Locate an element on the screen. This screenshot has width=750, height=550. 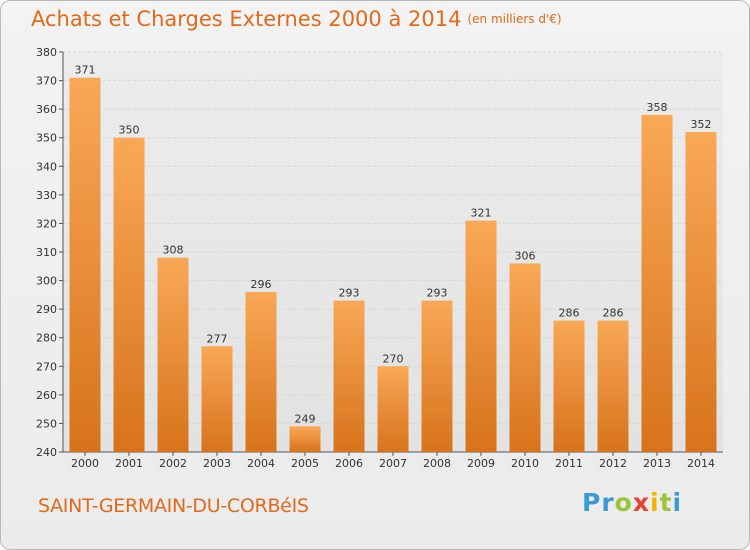
y-tick-label: 340 is located at coordinates (46, 166).